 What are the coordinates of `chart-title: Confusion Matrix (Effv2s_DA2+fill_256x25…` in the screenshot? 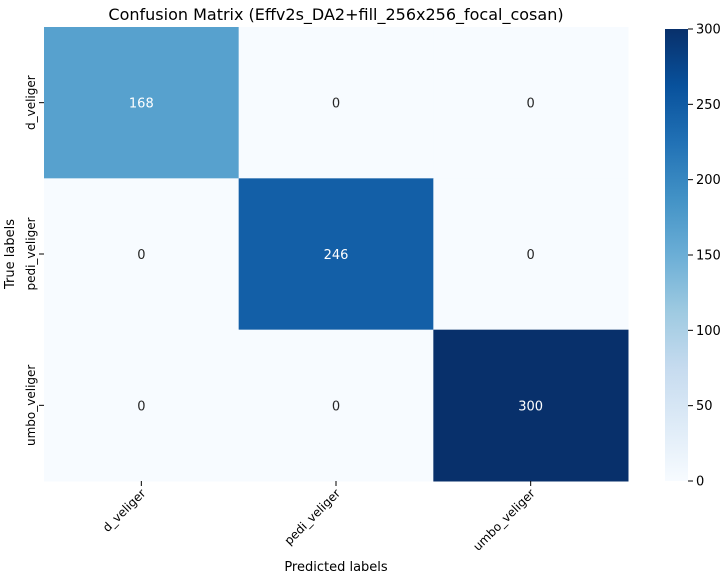 It's located at (335, 15).